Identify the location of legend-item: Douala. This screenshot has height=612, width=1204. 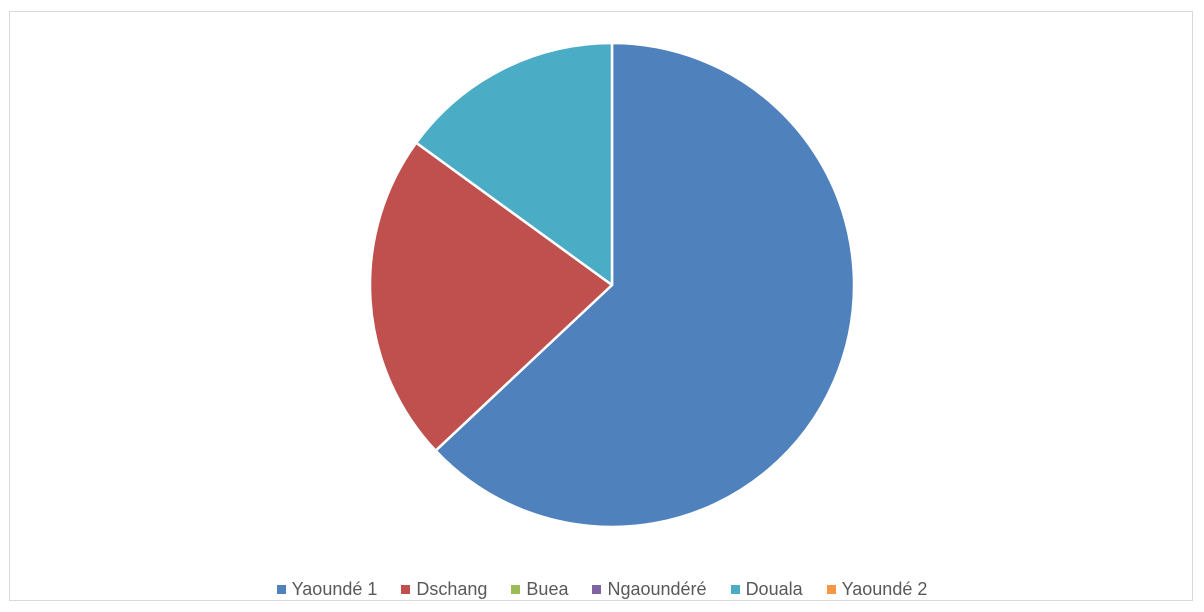
(766, 589).